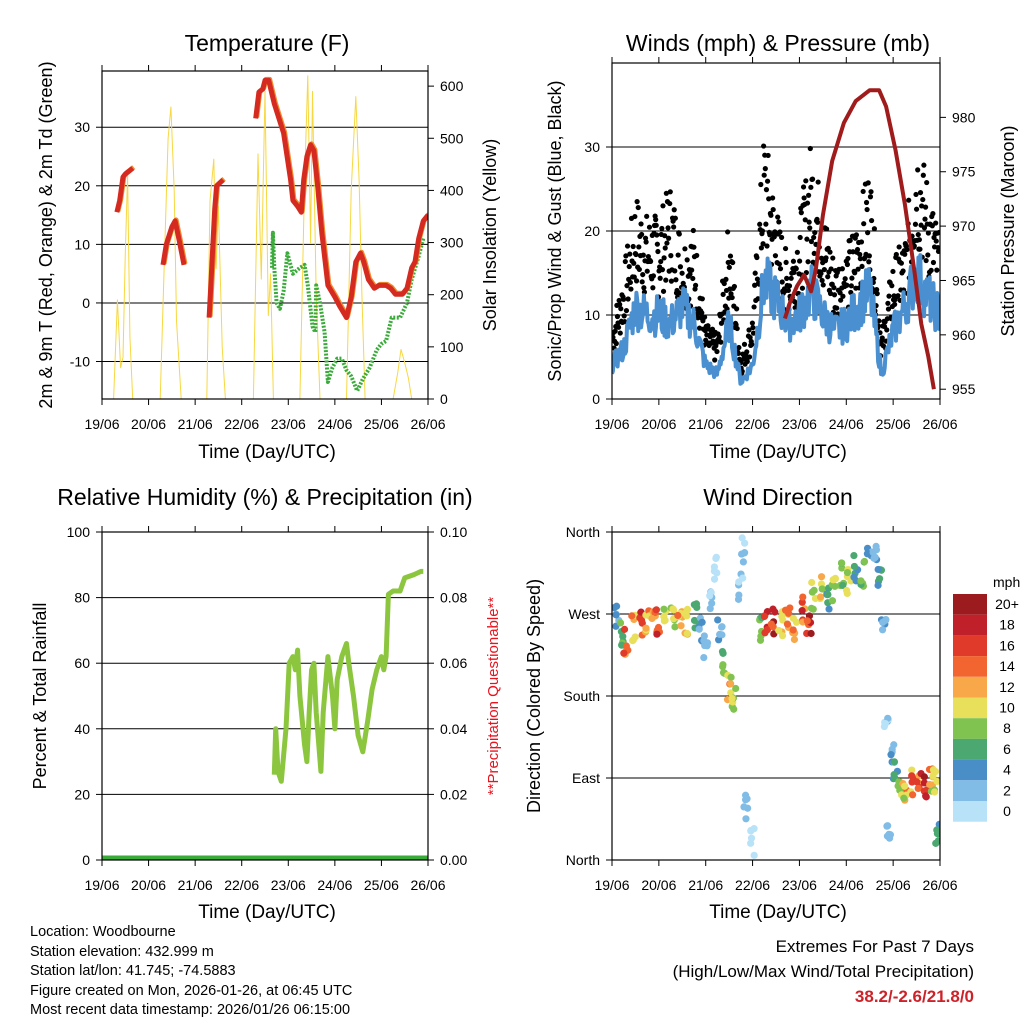 This screenshot has width=1024, height=1024. Describe the element at coordinates (1007, 687) in the screenshot. I see `legend-label: 12` at that location.